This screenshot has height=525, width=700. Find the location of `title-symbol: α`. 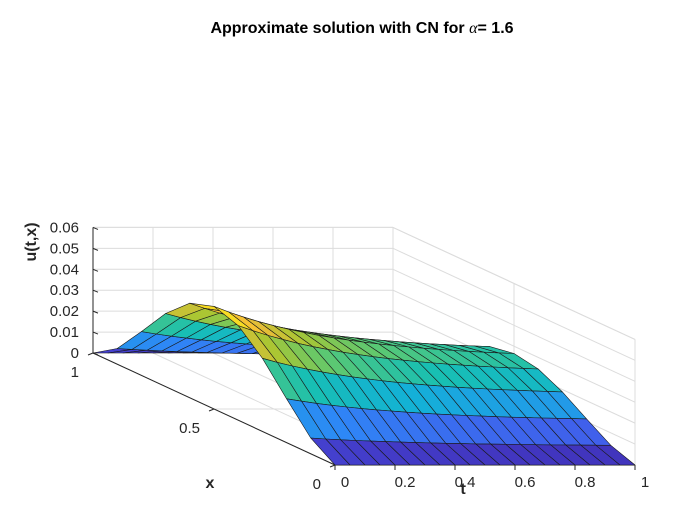

title-symbol: α is located at coordinates (473, 28).